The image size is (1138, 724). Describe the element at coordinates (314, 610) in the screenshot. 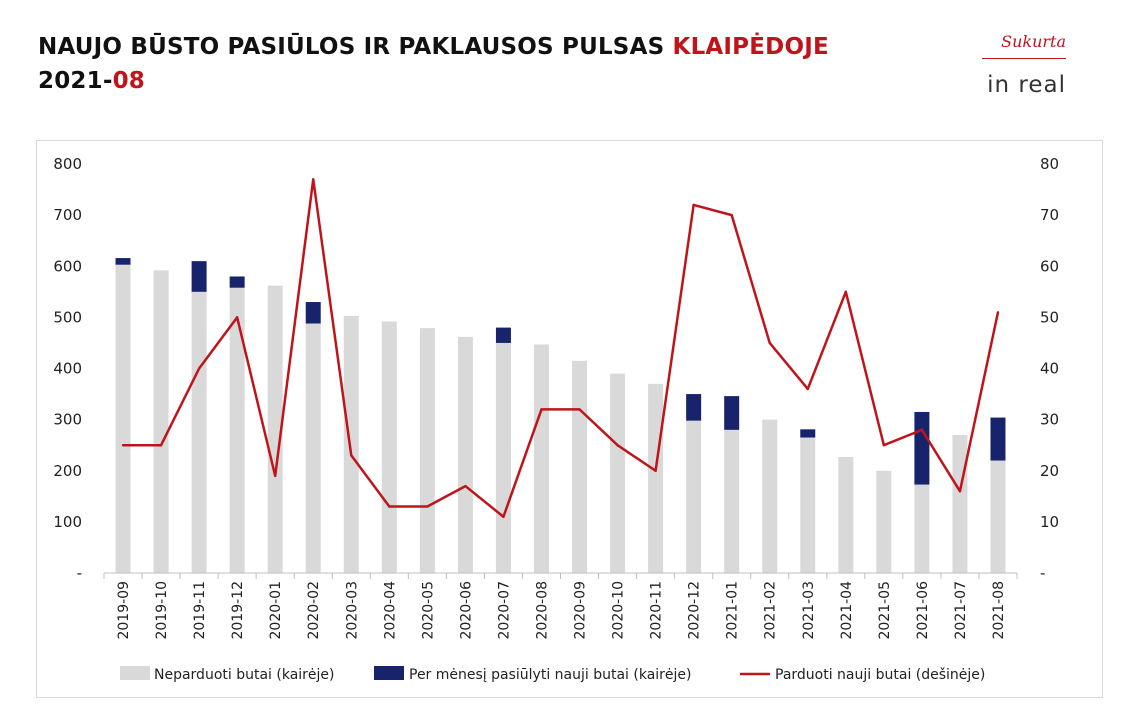

I see `x-tick-label: 2020-02` at that location.